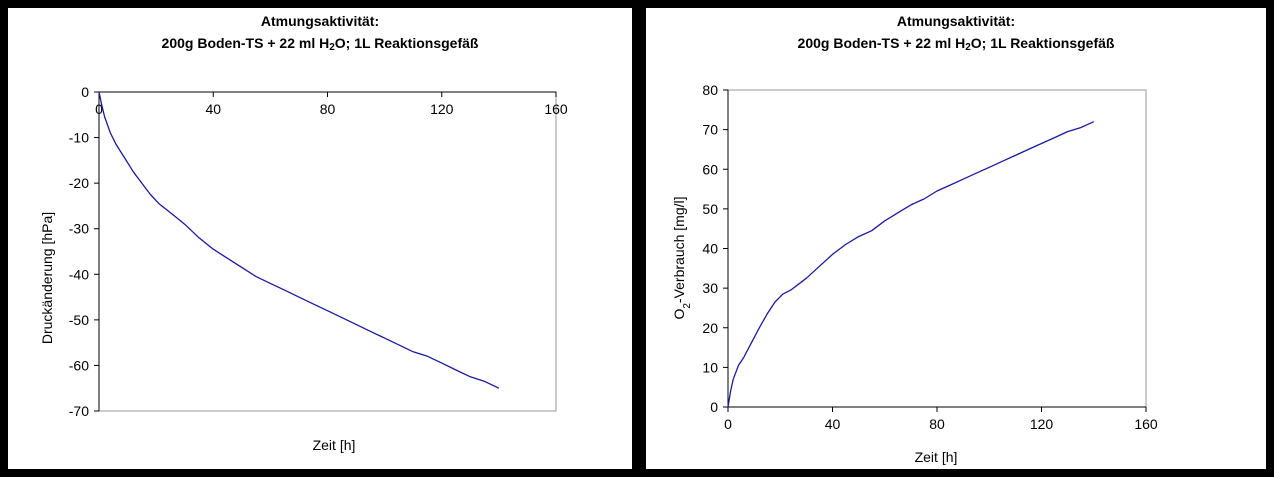 The width and height of the screenshot is (1274, 477). What do you see at coordinates (710, 90) in the screenshot?
I see `y-tick-label: 80` at bounding box center [710, 90].